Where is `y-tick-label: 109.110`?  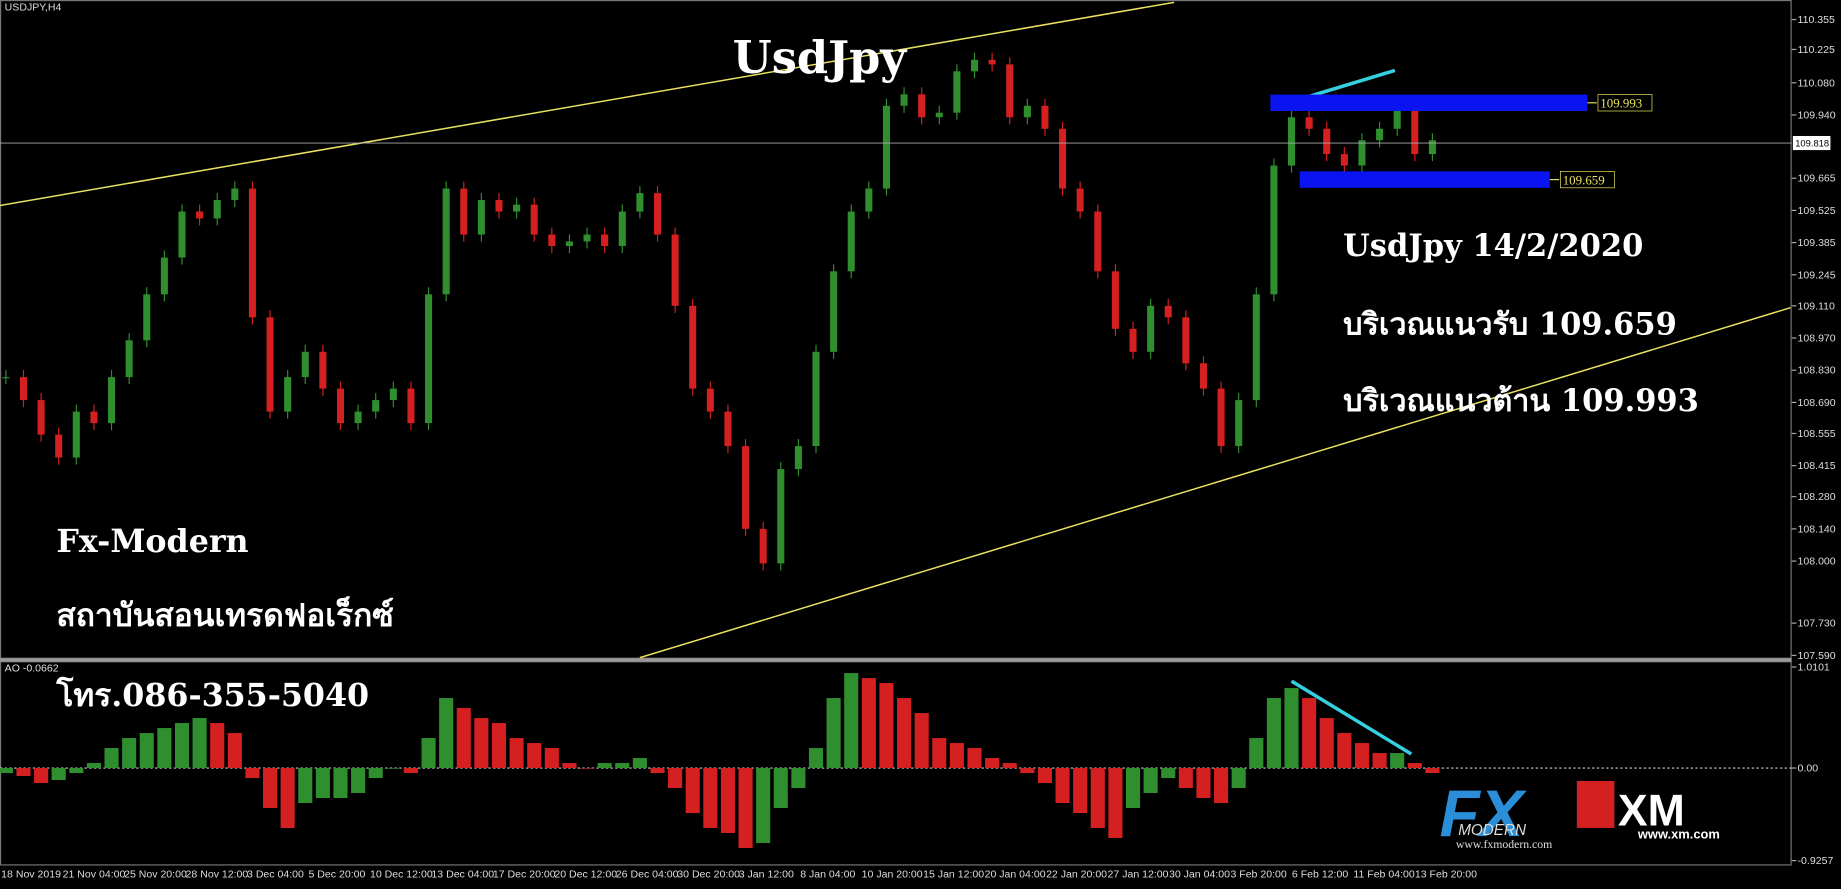 y-tick-label: 109.110 is located at coordinates (1816, 306).